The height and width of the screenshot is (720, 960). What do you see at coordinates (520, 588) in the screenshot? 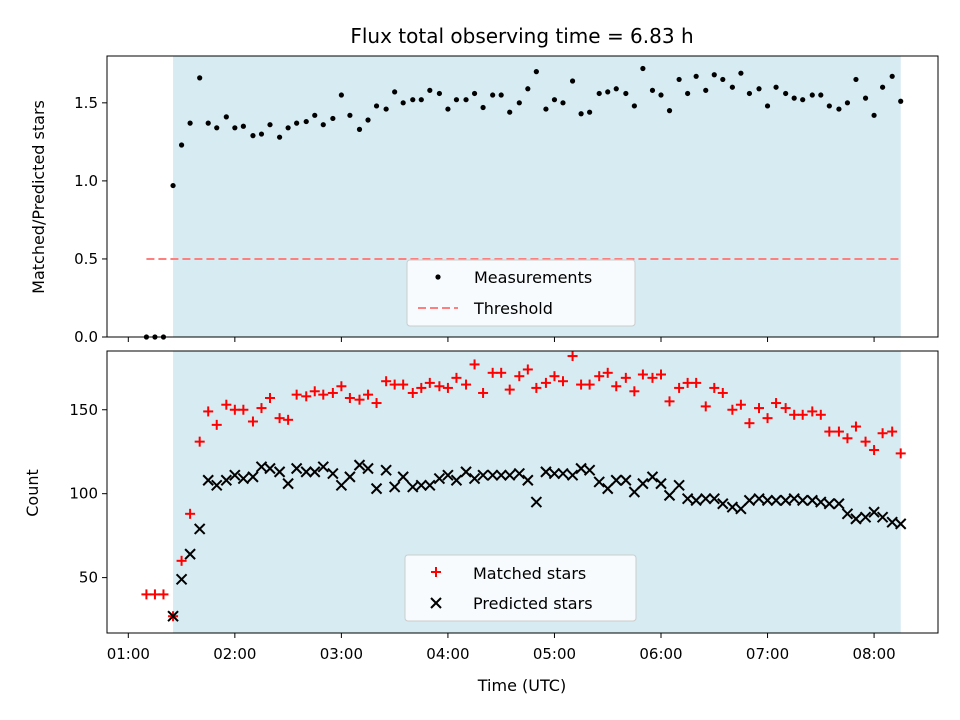
I see `bottom-legend: Matched stars Predicted stars` at bounding box center [520, 588].